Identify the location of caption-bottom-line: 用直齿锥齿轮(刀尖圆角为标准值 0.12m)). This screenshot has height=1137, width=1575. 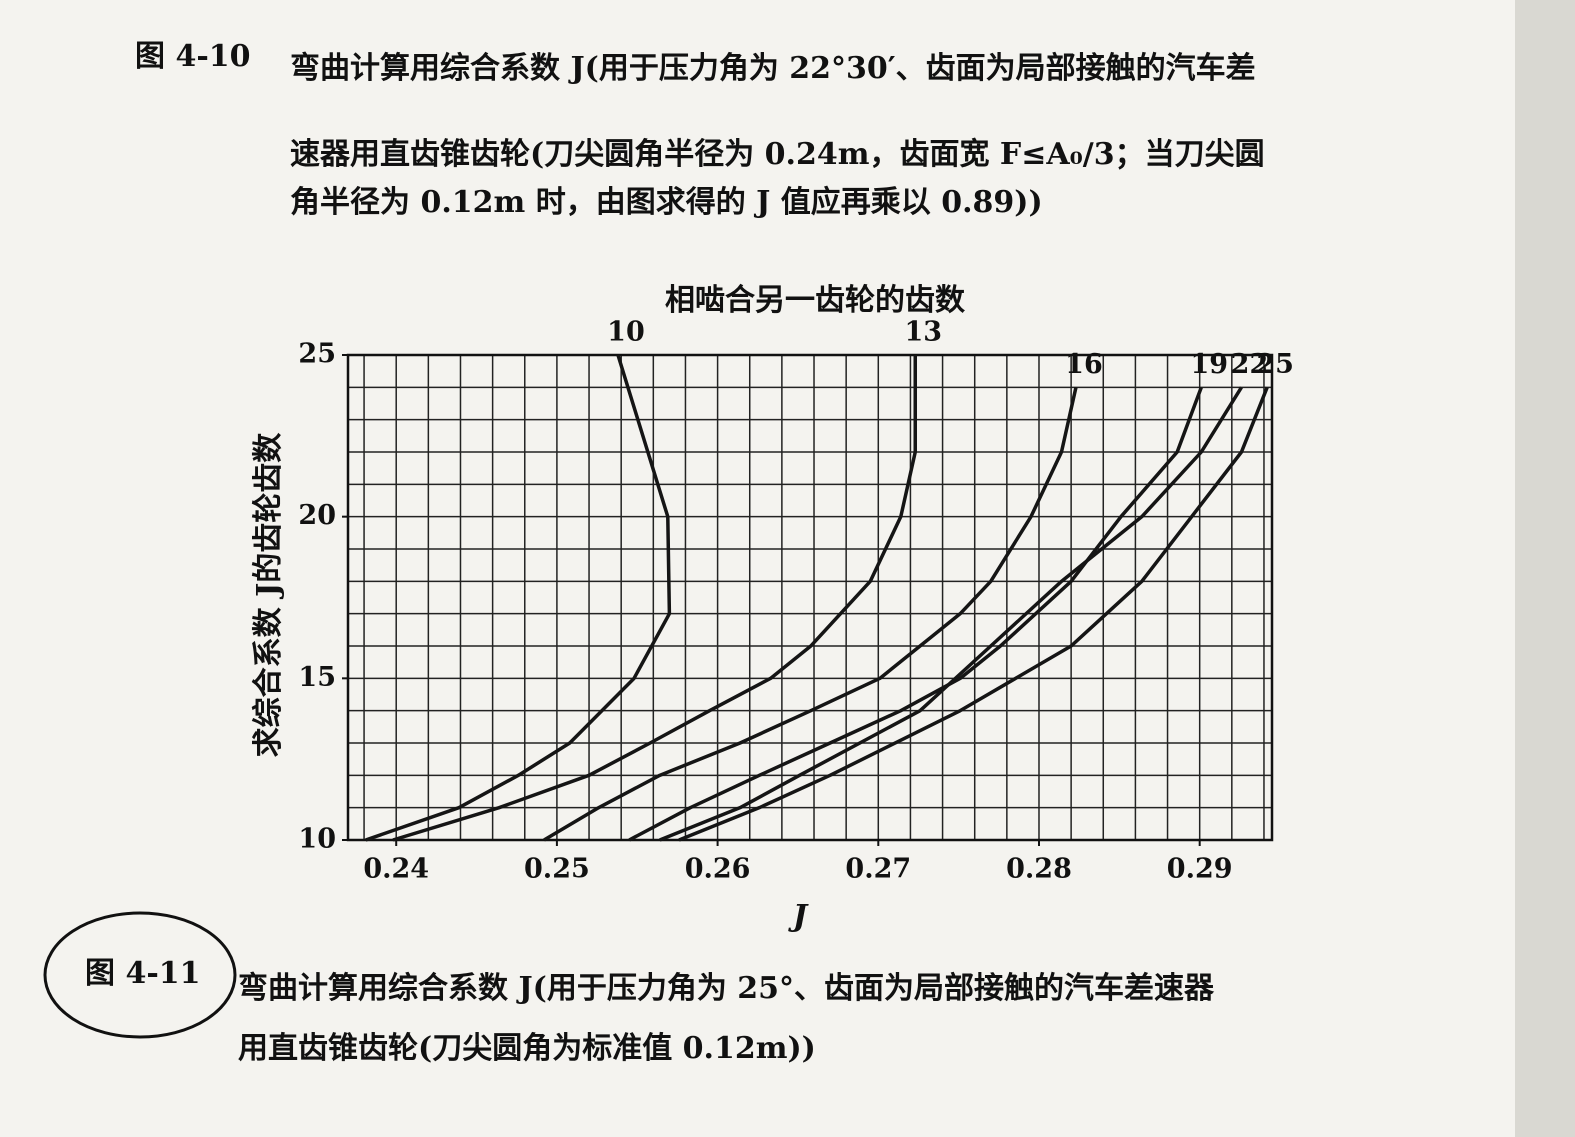
(527, 1048).